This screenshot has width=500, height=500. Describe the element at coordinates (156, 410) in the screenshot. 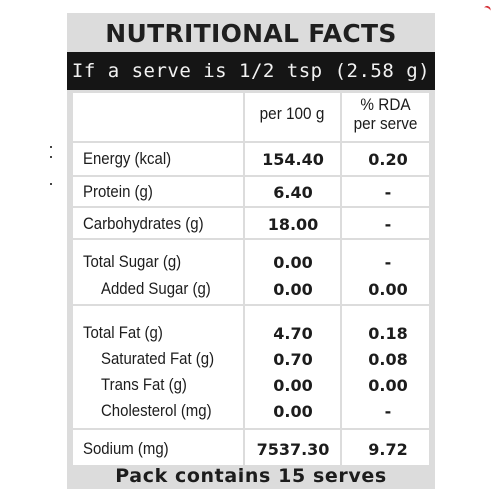

I see `row-name-cholesterol: Cholesterol (mg)` at that location.